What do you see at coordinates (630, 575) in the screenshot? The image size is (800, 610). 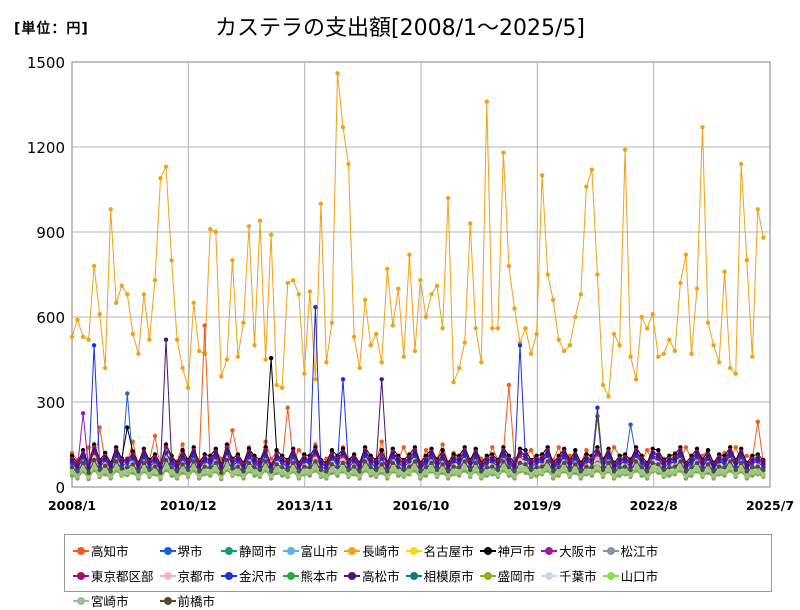 I see `legend-item: 山口市` at bounding box center [630, 575].